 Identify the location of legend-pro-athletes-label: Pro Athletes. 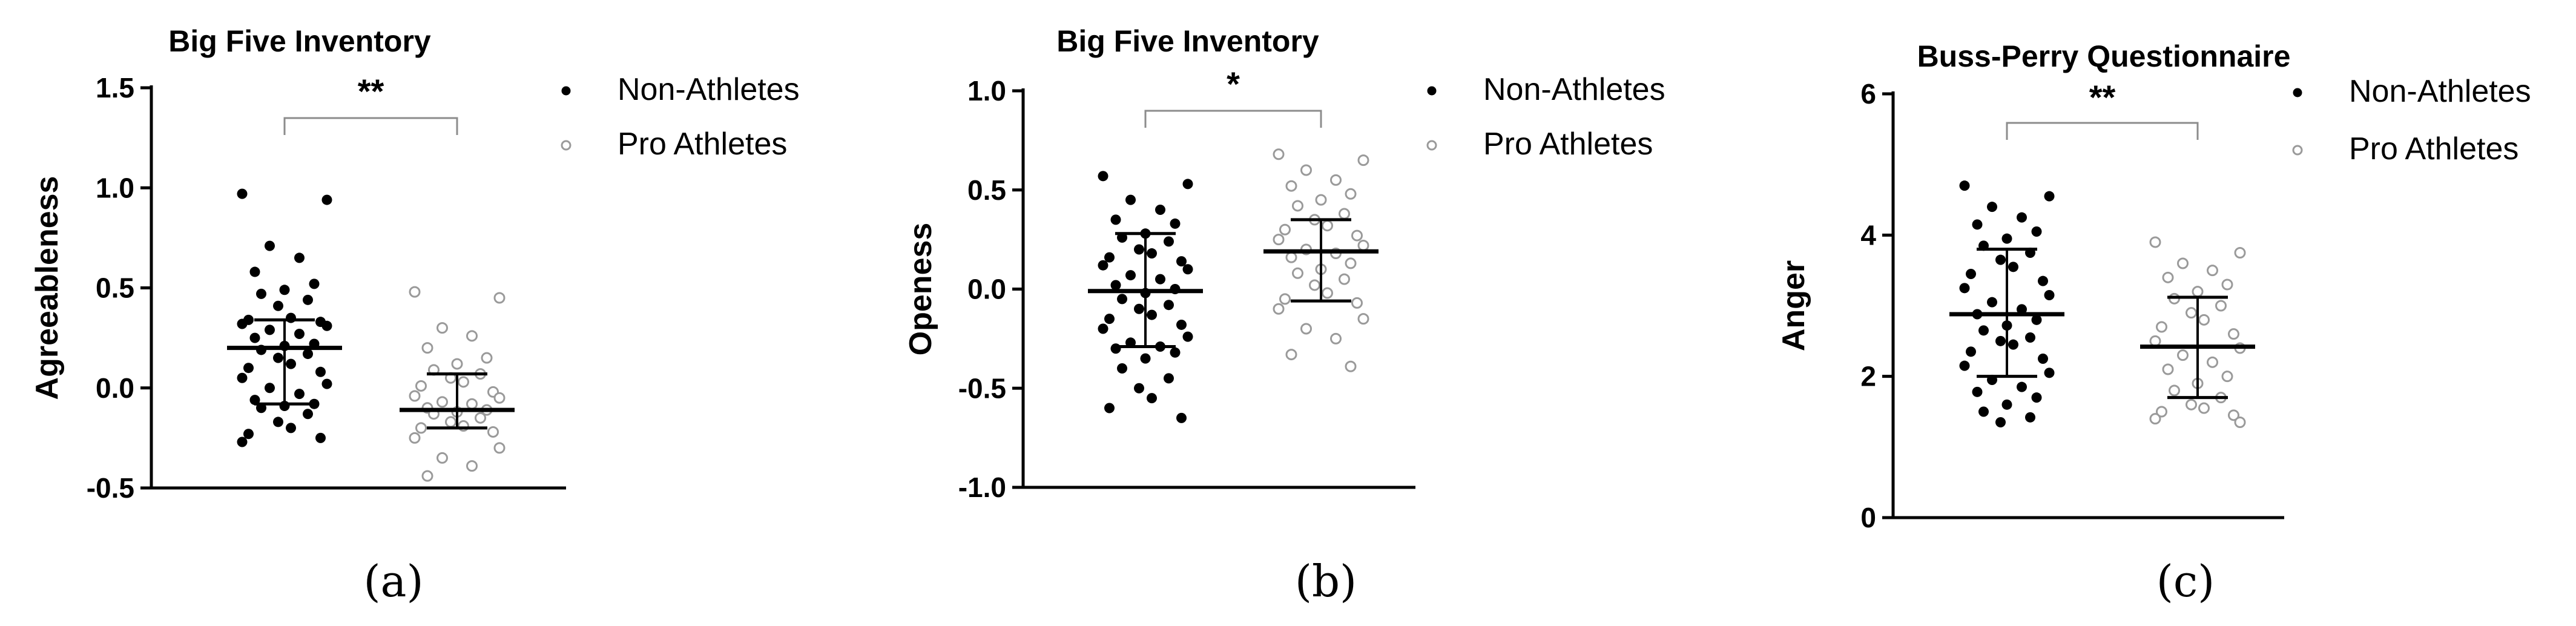
(1568, 144).